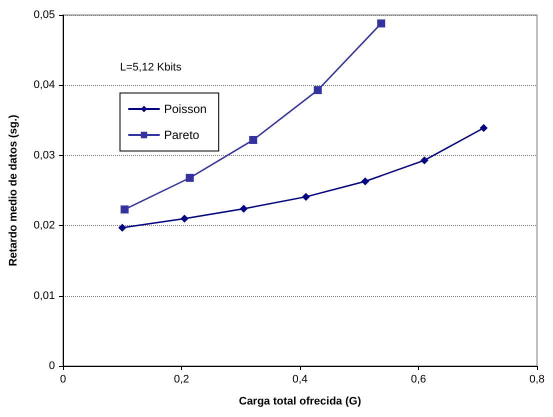 The height and width of the screenshot is (417, 553). I want to click on x-tick-label: 0, so click(63, 380).